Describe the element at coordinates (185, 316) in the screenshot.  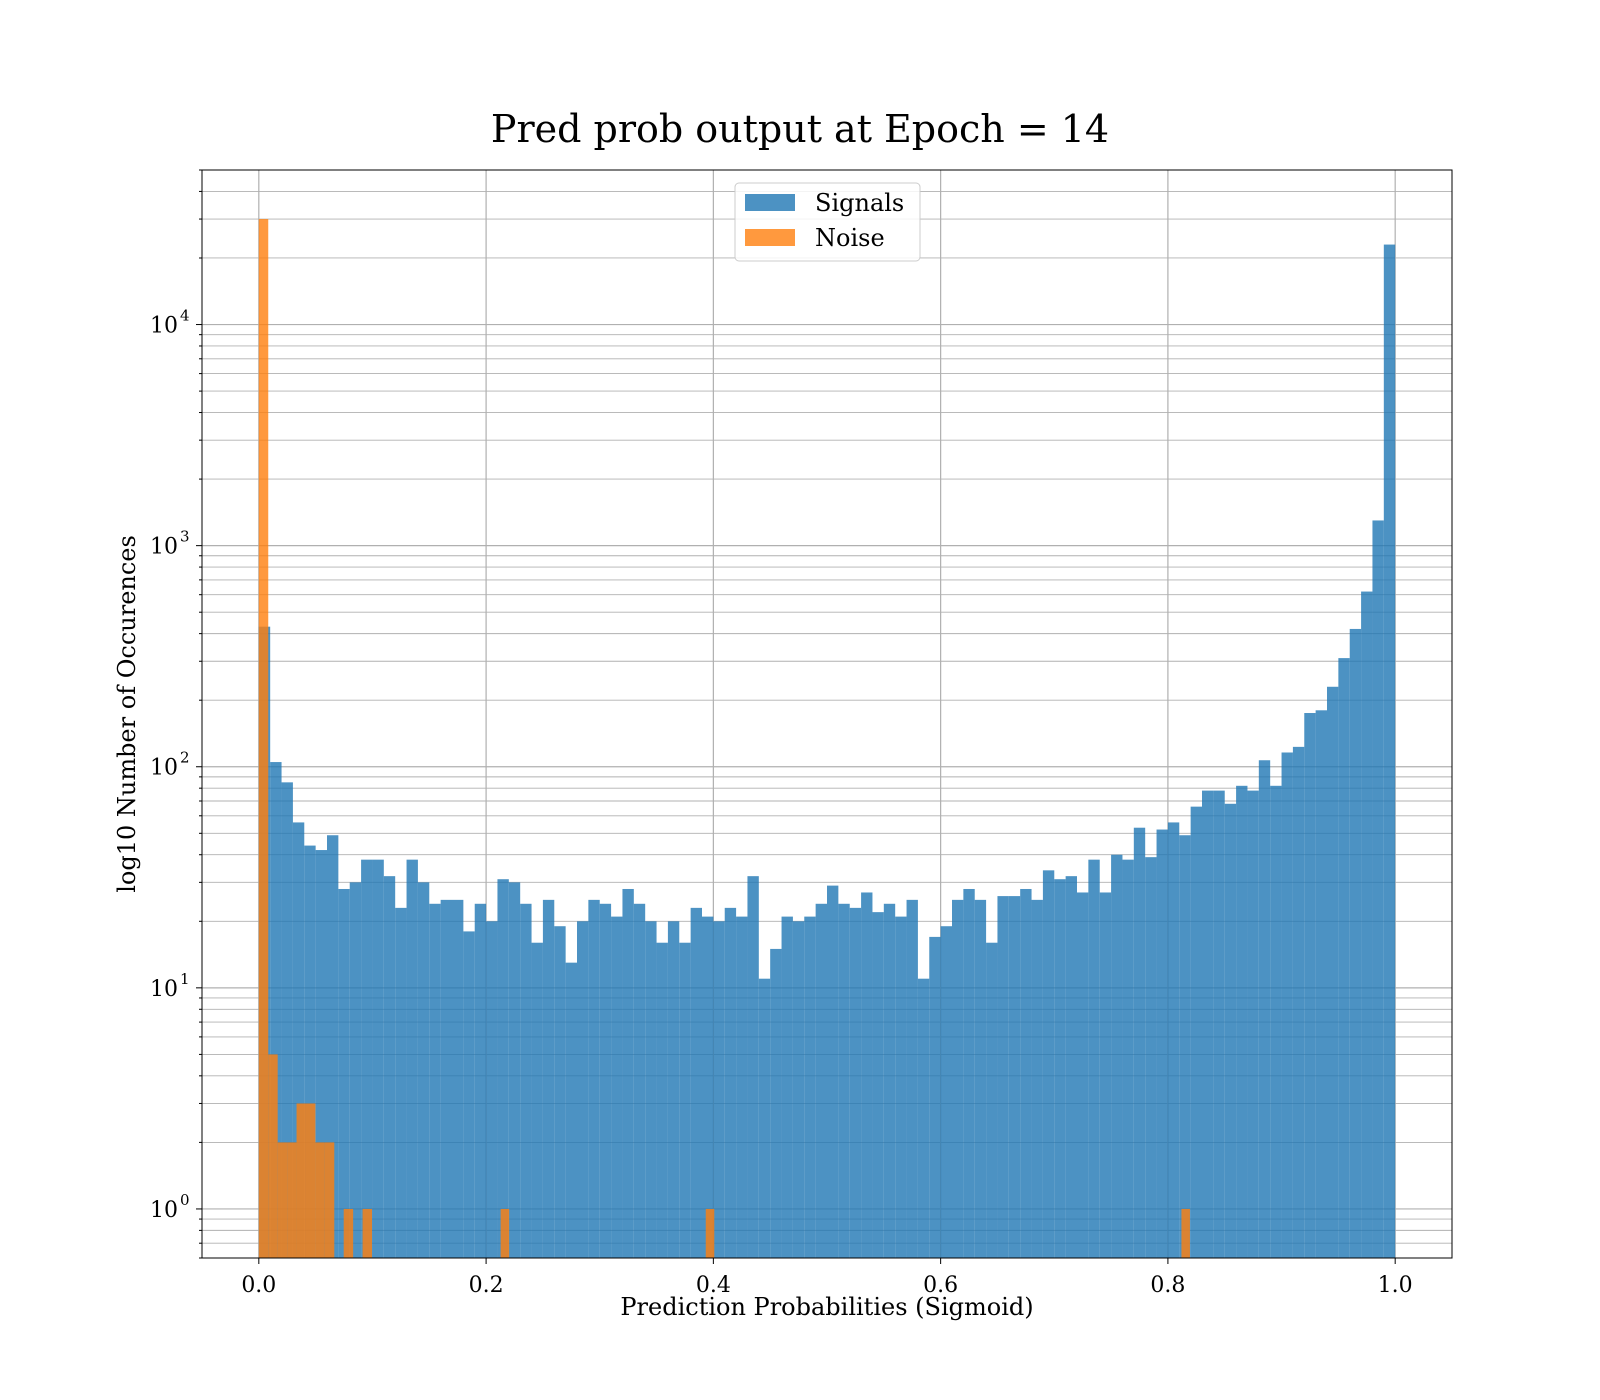
I see `y-tick-exponent: 4` at that location.